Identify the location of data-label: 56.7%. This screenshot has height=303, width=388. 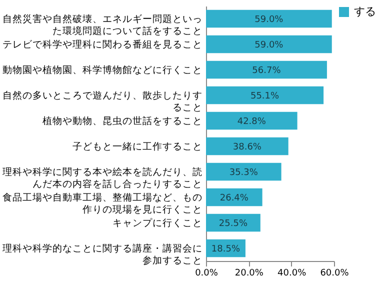
(267, 71).